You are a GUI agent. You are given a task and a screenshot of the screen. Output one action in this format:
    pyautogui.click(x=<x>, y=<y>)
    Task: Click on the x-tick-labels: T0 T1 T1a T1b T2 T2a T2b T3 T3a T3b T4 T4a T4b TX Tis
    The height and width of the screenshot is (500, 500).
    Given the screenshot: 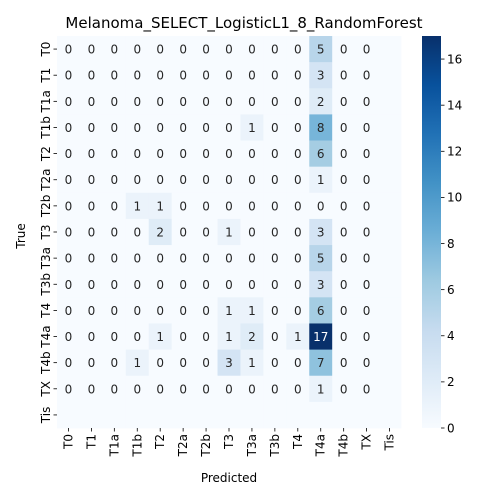 What is the action you would take?
    pyautogui.click(x=229, y=443)
    